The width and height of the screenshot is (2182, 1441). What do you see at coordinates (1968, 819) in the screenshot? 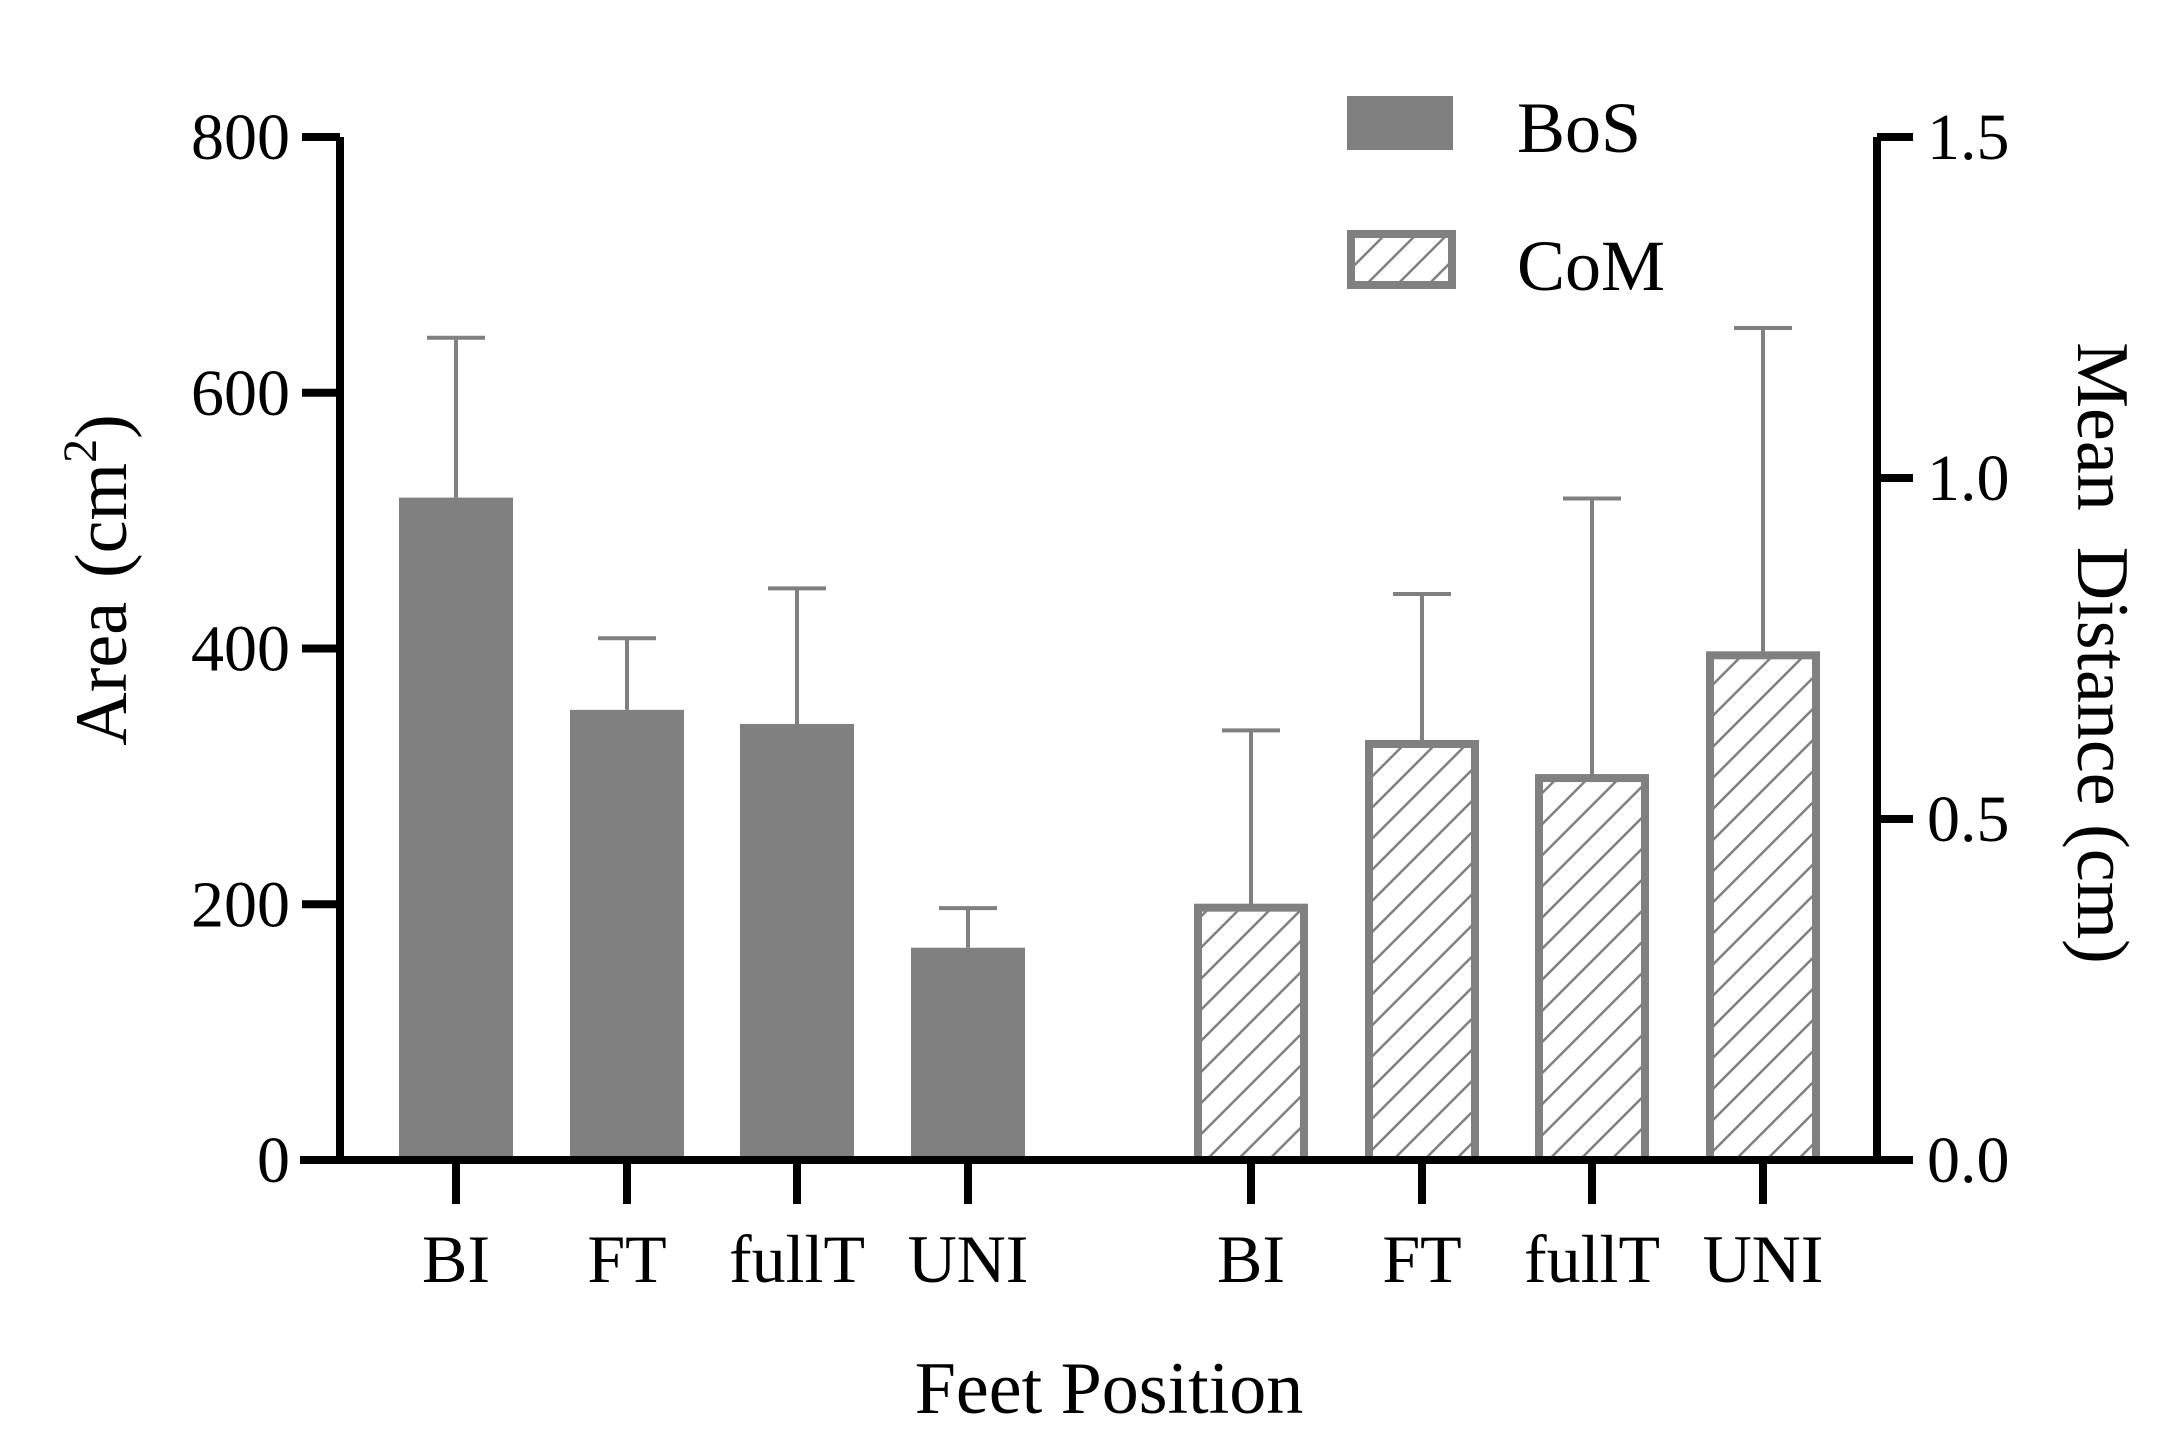
I see `right-axis-tick-label: 0.5` at bounding box center [1968, 819].